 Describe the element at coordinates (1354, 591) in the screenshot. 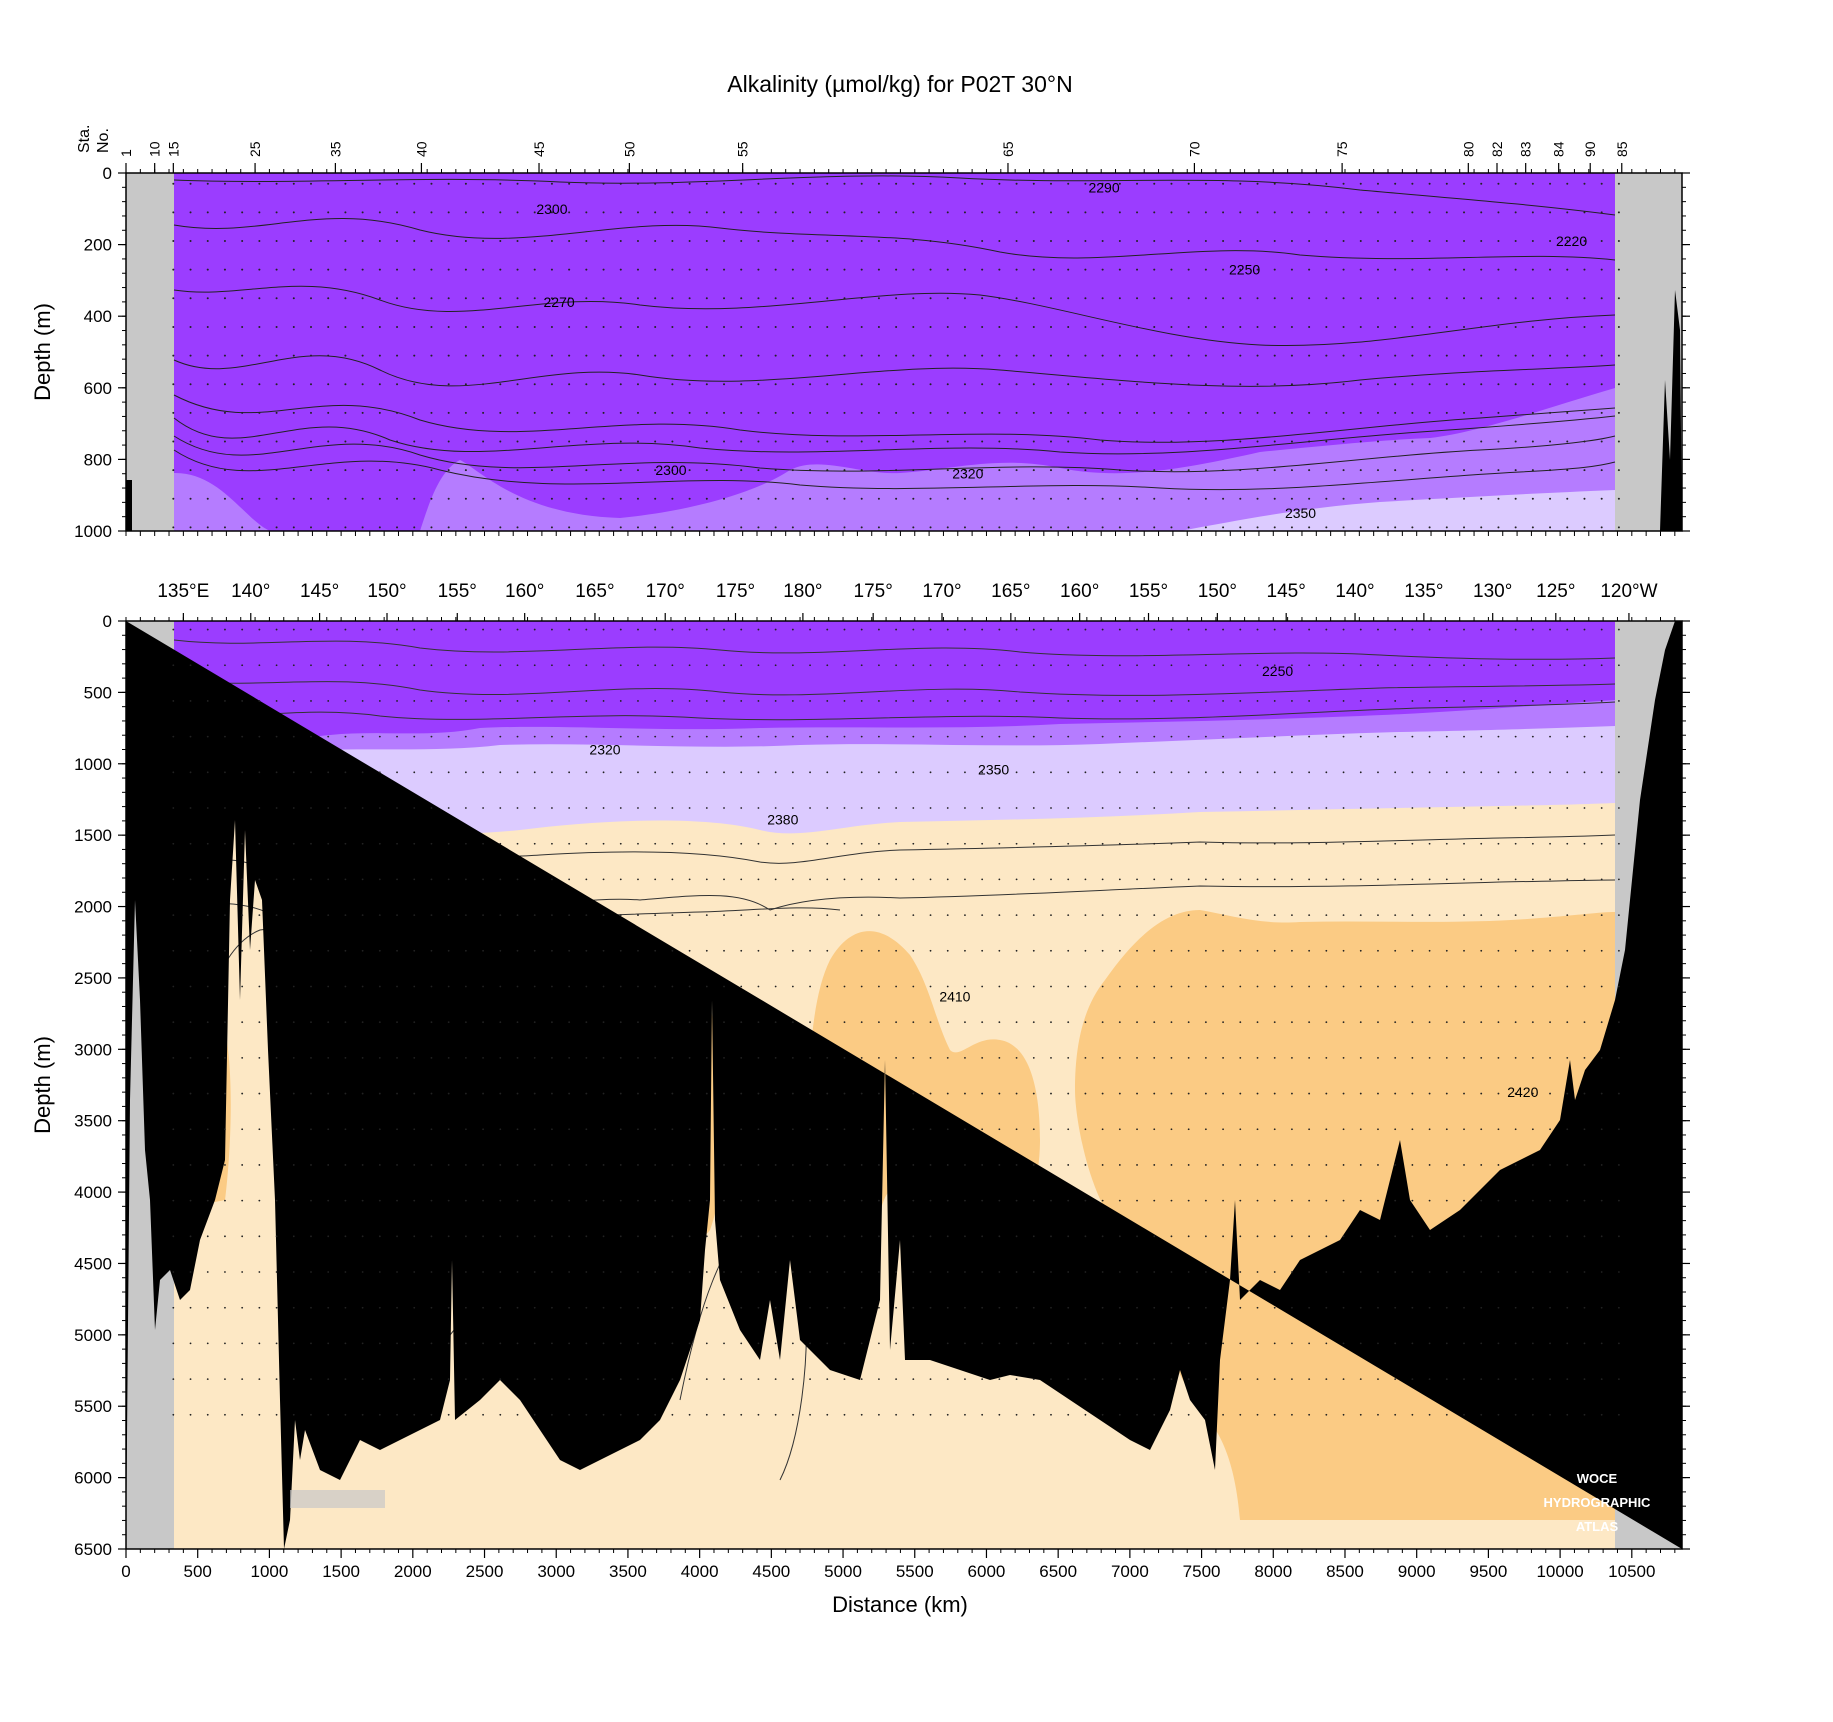

I see `longitude-label: 140°` at that location.